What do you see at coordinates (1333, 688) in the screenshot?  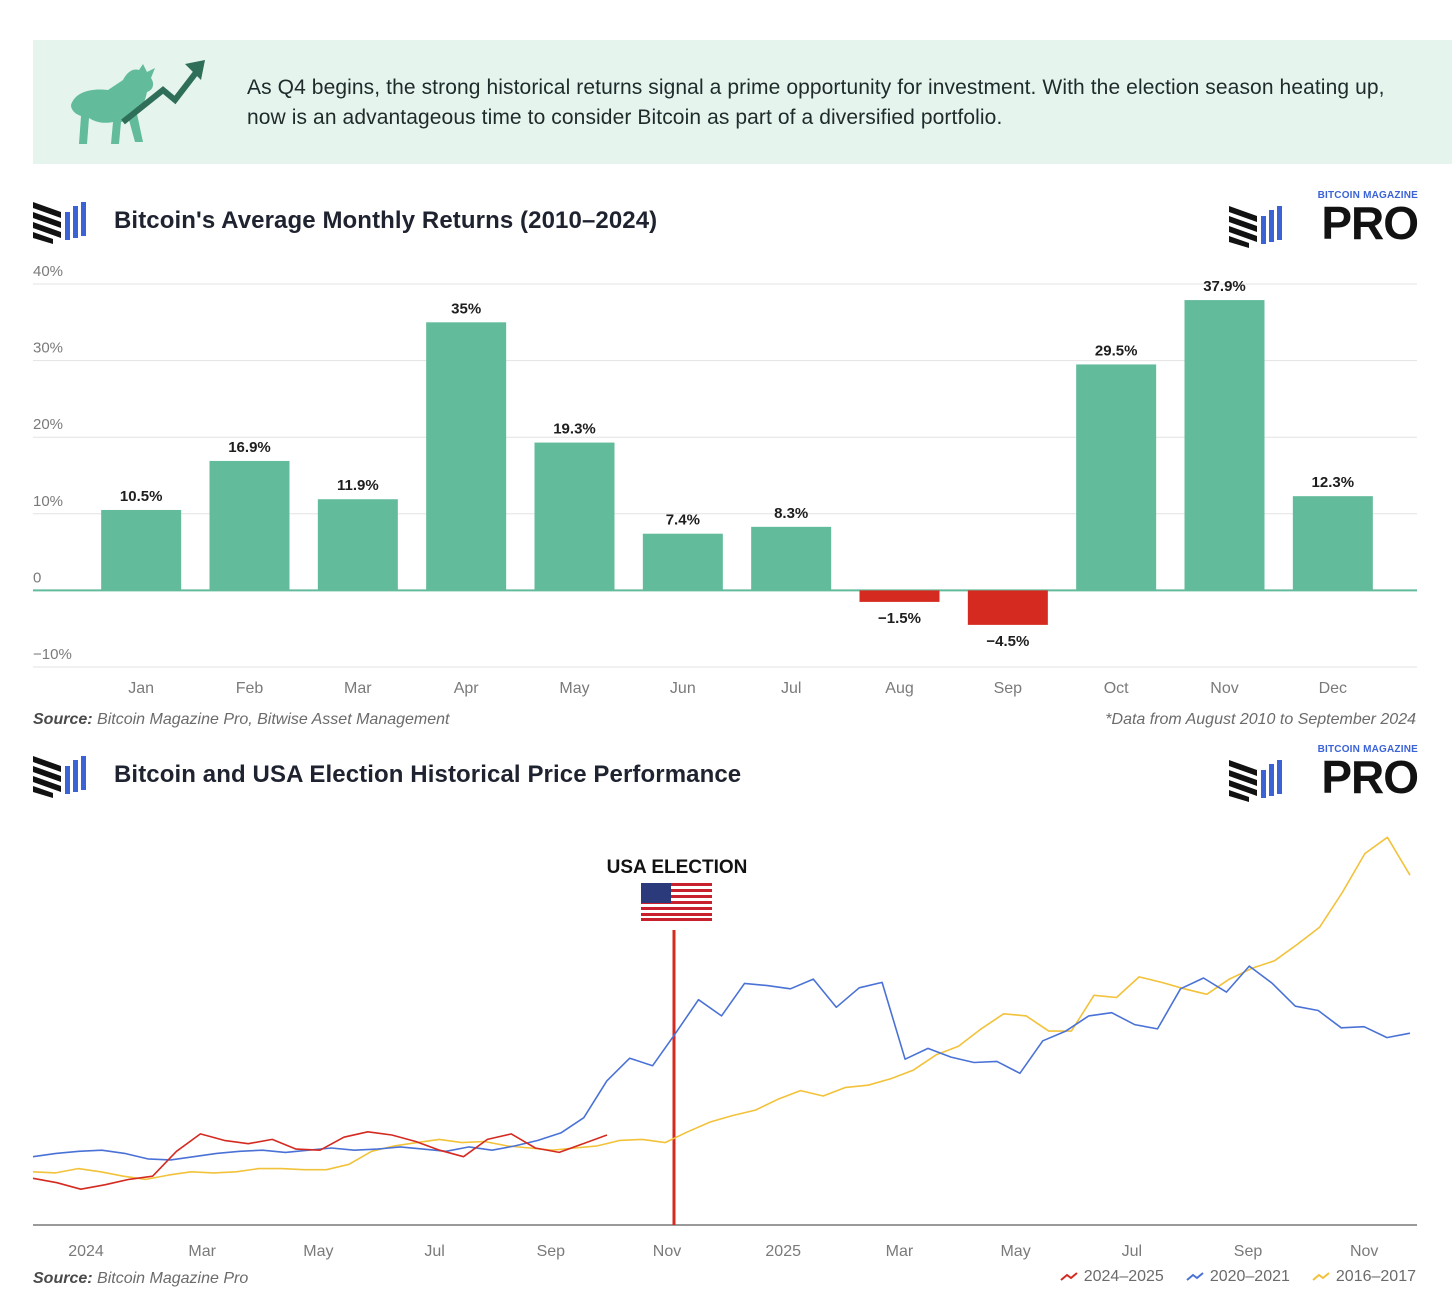 I see `x-tick-label: Dec` at bounding box center [1333, 688].